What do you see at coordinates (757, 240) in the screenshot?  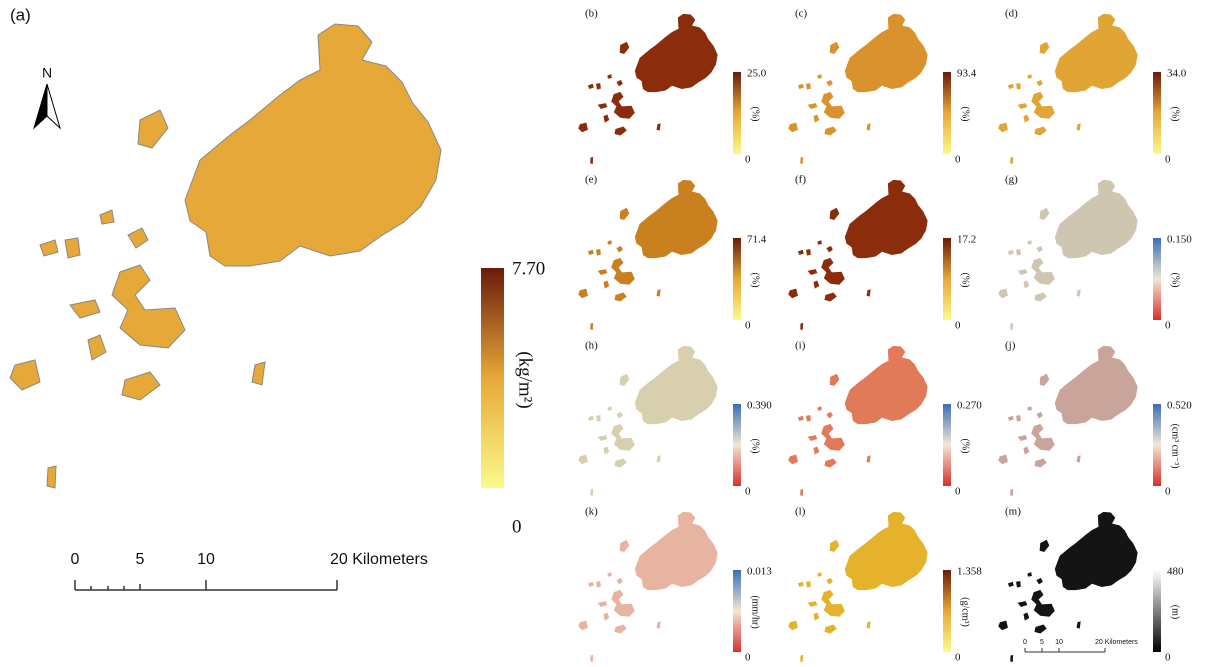 I see `legend-max: 71.4` at bounding box center [757, 240].